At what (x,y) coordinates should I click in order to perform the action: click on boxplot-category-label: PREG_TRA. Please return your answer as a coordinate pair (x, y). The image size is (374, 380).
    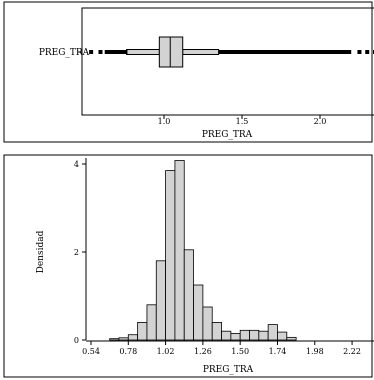
    Looking at the image, I should click on (64, 53).